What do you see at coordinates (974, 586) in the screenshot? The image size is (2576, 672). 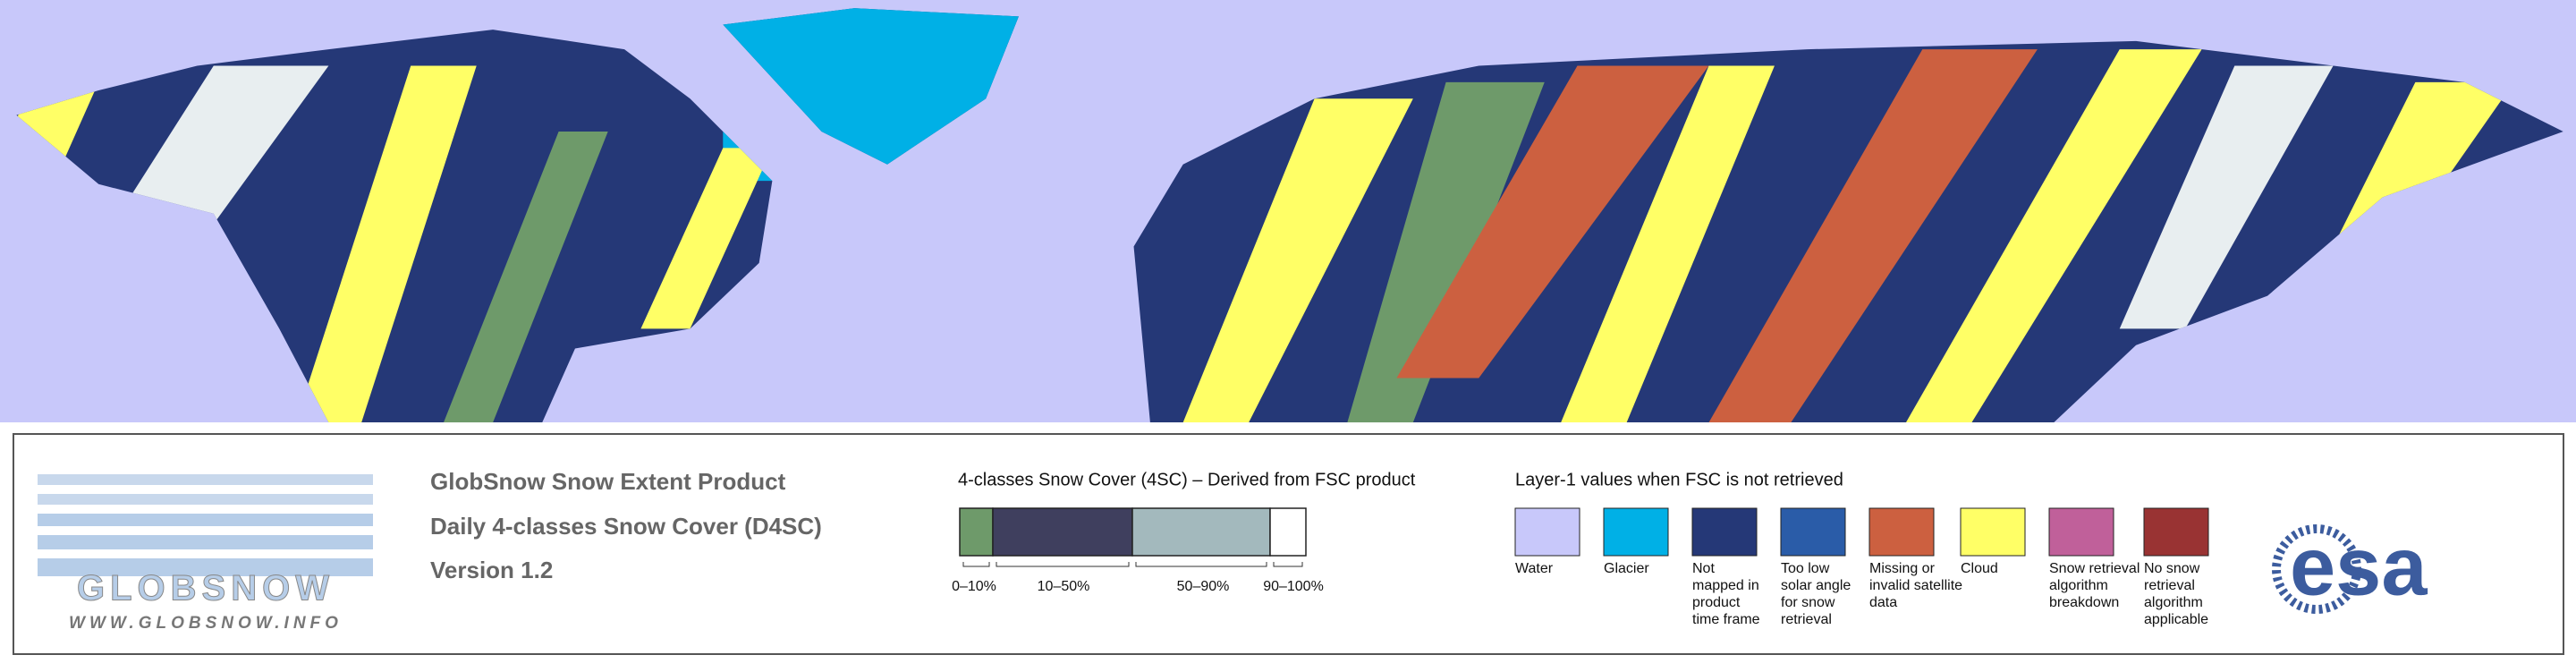 I see `snow-class-label: 0–10%` at bounding box center [974, 586].